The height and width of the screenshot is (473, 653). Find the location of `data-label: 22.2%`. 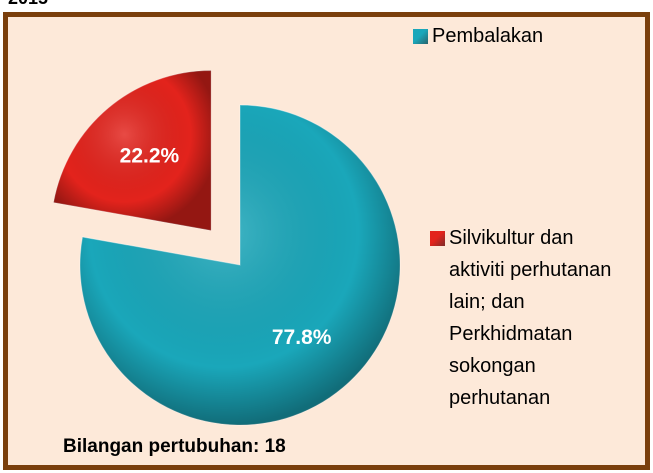

data-label: 22.2% is located at coordinates (150, 155).